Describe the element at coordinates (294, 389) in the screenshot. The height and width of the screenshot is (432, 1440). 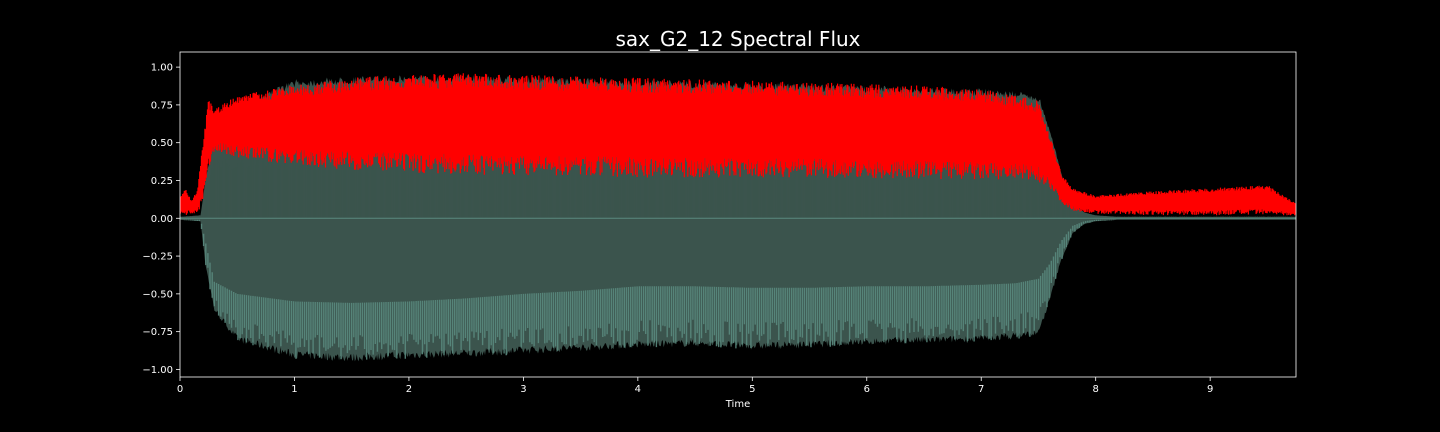
I see `x-tick-label-1: 1` at that location.